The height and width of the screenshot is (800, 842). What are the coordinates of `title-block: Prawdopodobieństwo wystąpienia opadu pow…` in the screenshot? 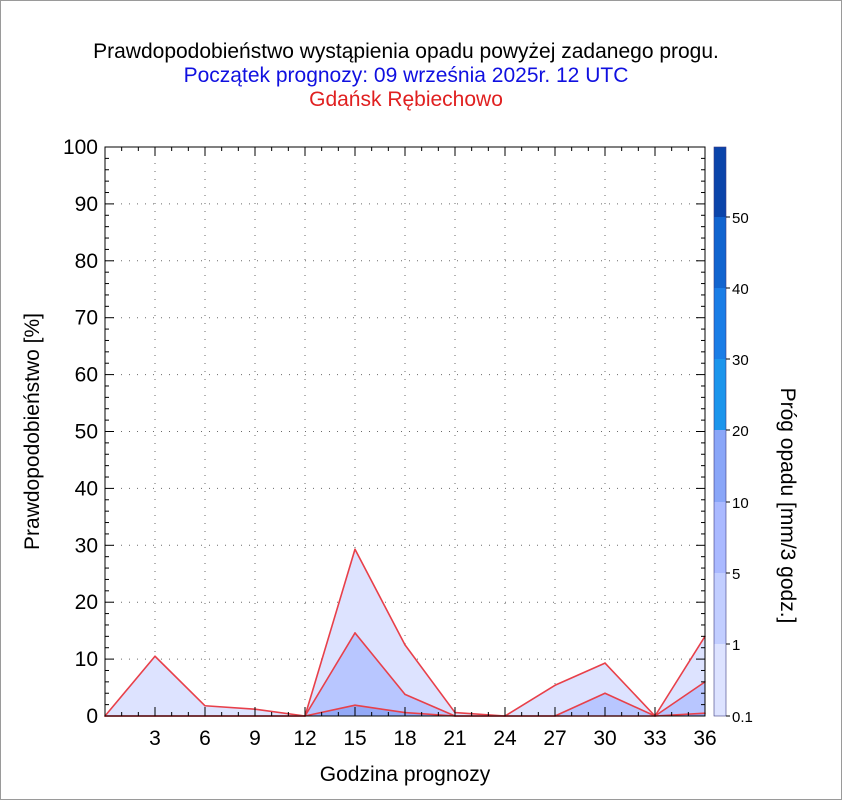 It's located at (406, 76).